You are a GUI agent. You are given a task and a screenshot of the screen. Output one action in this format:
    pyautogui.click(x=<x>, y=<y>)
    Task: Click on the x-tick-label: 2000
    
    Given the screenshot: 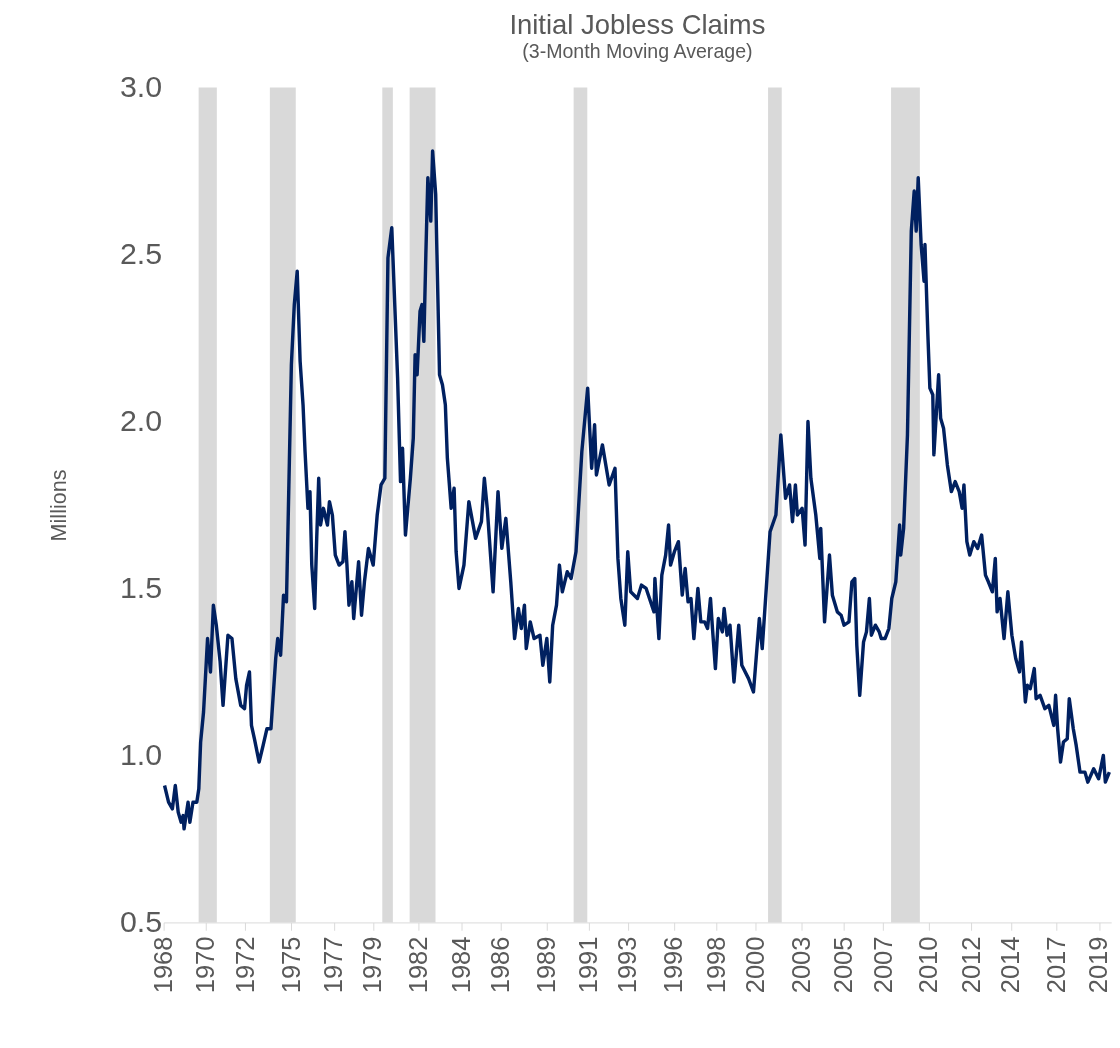 What is the action you would take?
    pyautogui.click(x=755, y=965)
    